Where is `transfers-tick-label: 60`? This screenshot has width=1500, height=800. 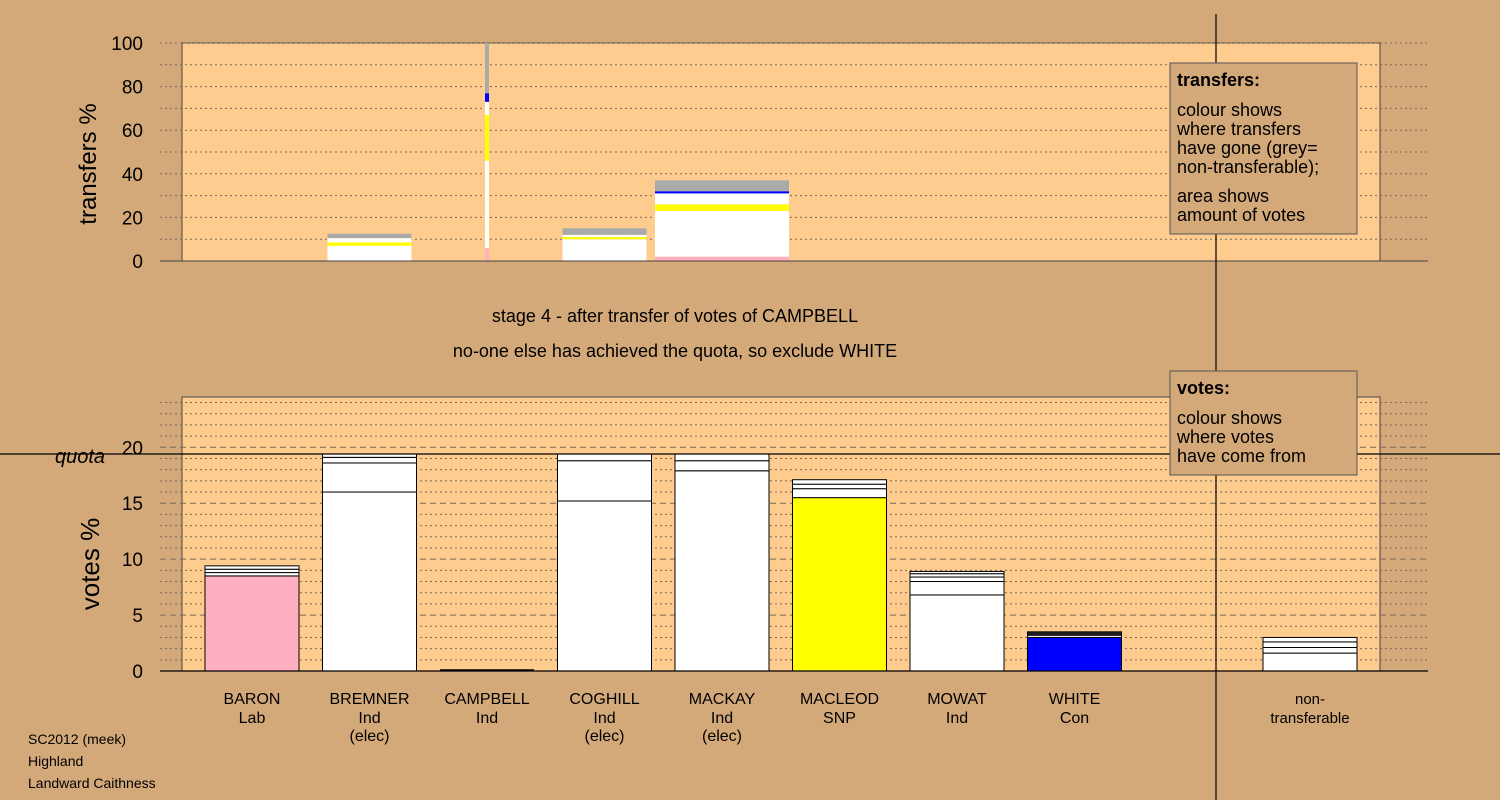 transfers-tick-label: 60 is located at coordinates (132, 131).